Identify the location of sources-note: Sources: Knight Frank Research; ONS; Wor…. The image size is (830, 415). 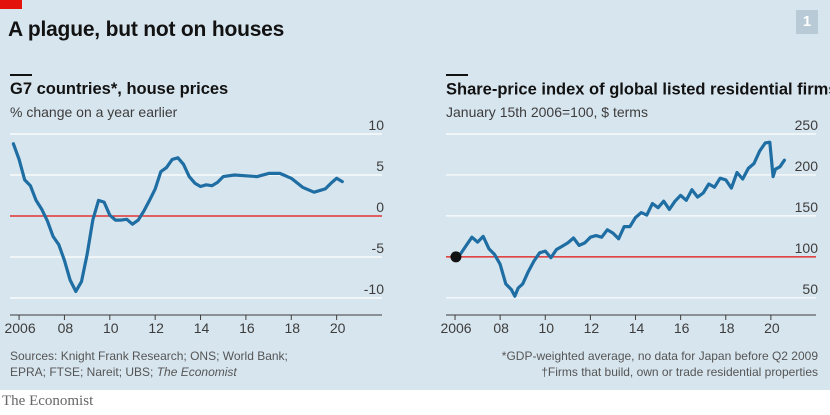
(149, 364).